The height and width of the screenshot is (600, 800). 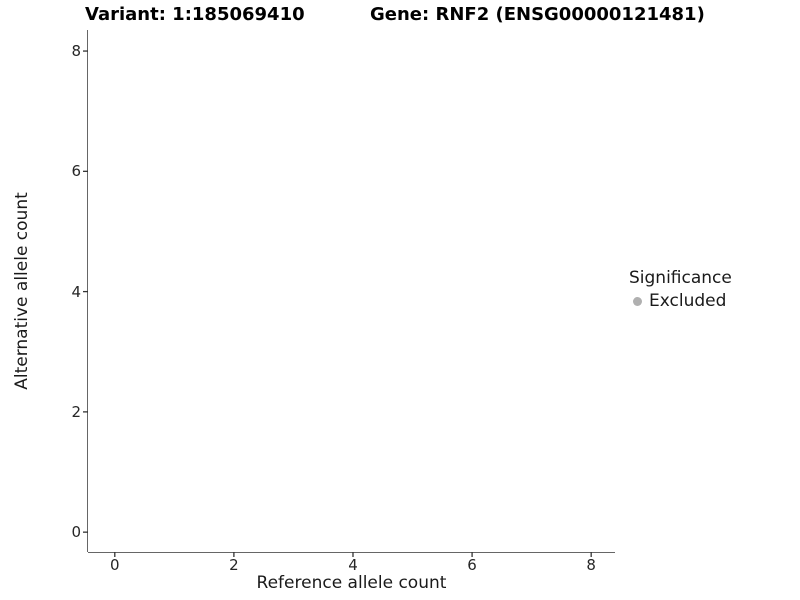 I want to click on y-tick-label: 2, so click(x=76, y=411).